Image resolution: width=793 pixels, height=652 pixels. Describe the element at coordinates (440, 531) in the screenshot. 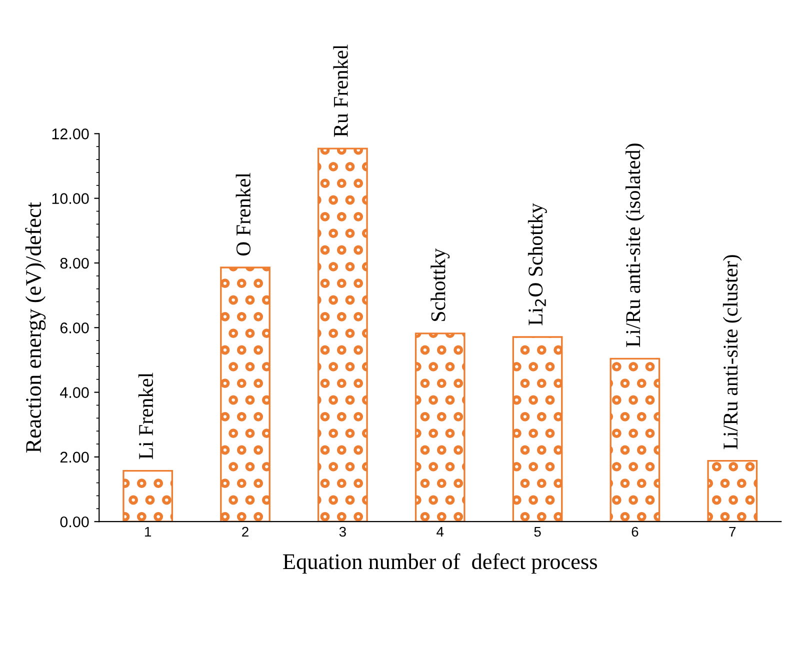

I see `x-tick-label: 4` at that location.